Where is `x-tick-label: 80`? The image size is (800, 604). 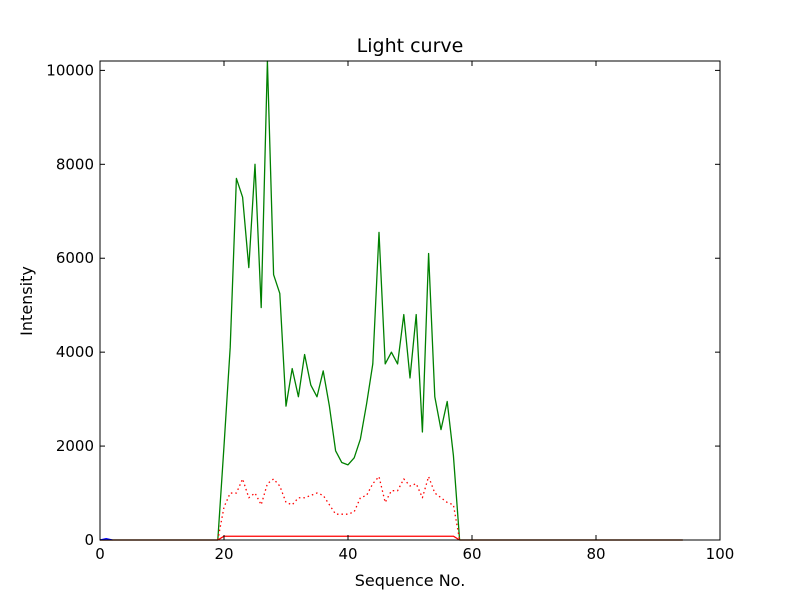 x-tick-label: 80 is located at coordinates (595, 554).